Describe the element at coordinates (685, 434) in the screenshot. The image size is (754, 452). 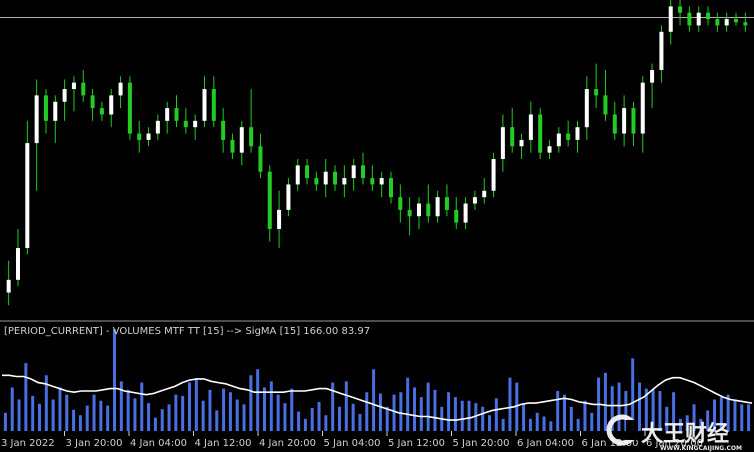
I see `watermark-brand: 大王财经` at that location.